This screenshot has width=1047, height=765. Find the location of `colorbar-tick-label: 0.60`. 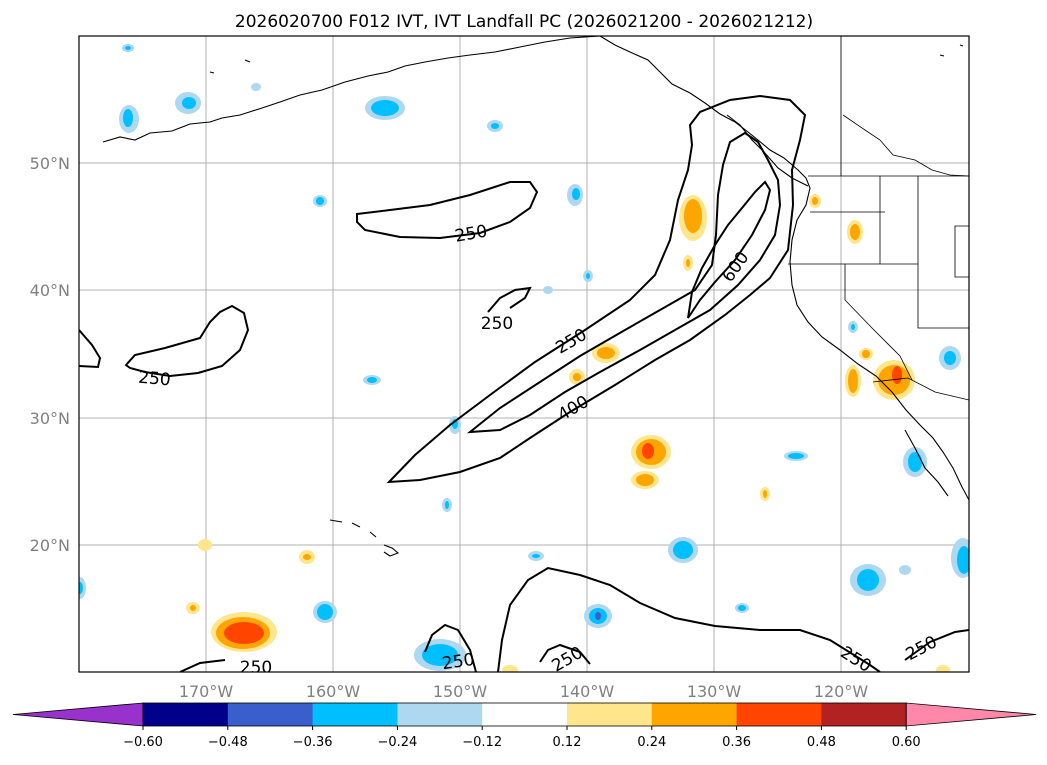

colorbar-tick-label: 0.60 is located at coordinates (906, 742).